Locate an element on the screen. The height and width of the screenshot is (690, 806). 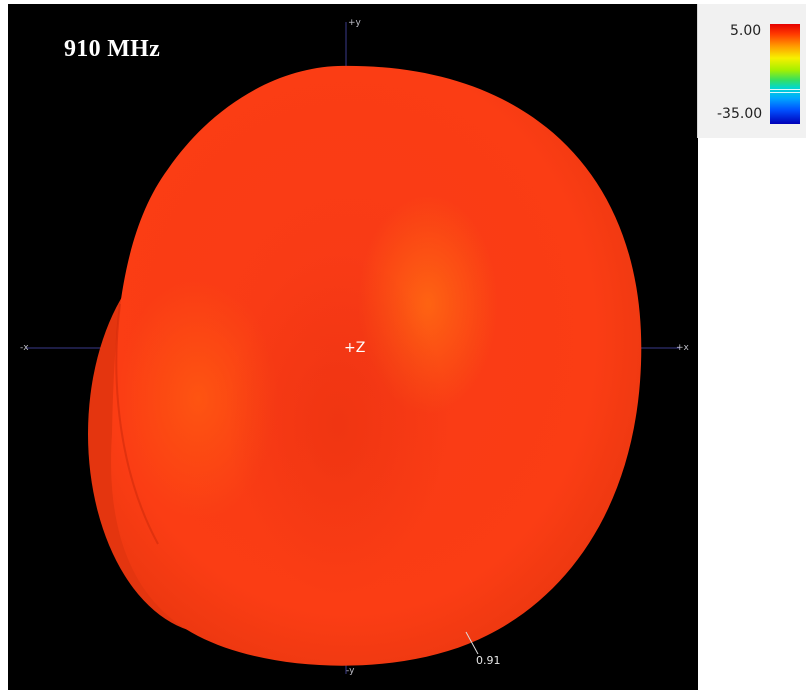
legend-max-label: 5.00 is located at coordinates (746, 31).